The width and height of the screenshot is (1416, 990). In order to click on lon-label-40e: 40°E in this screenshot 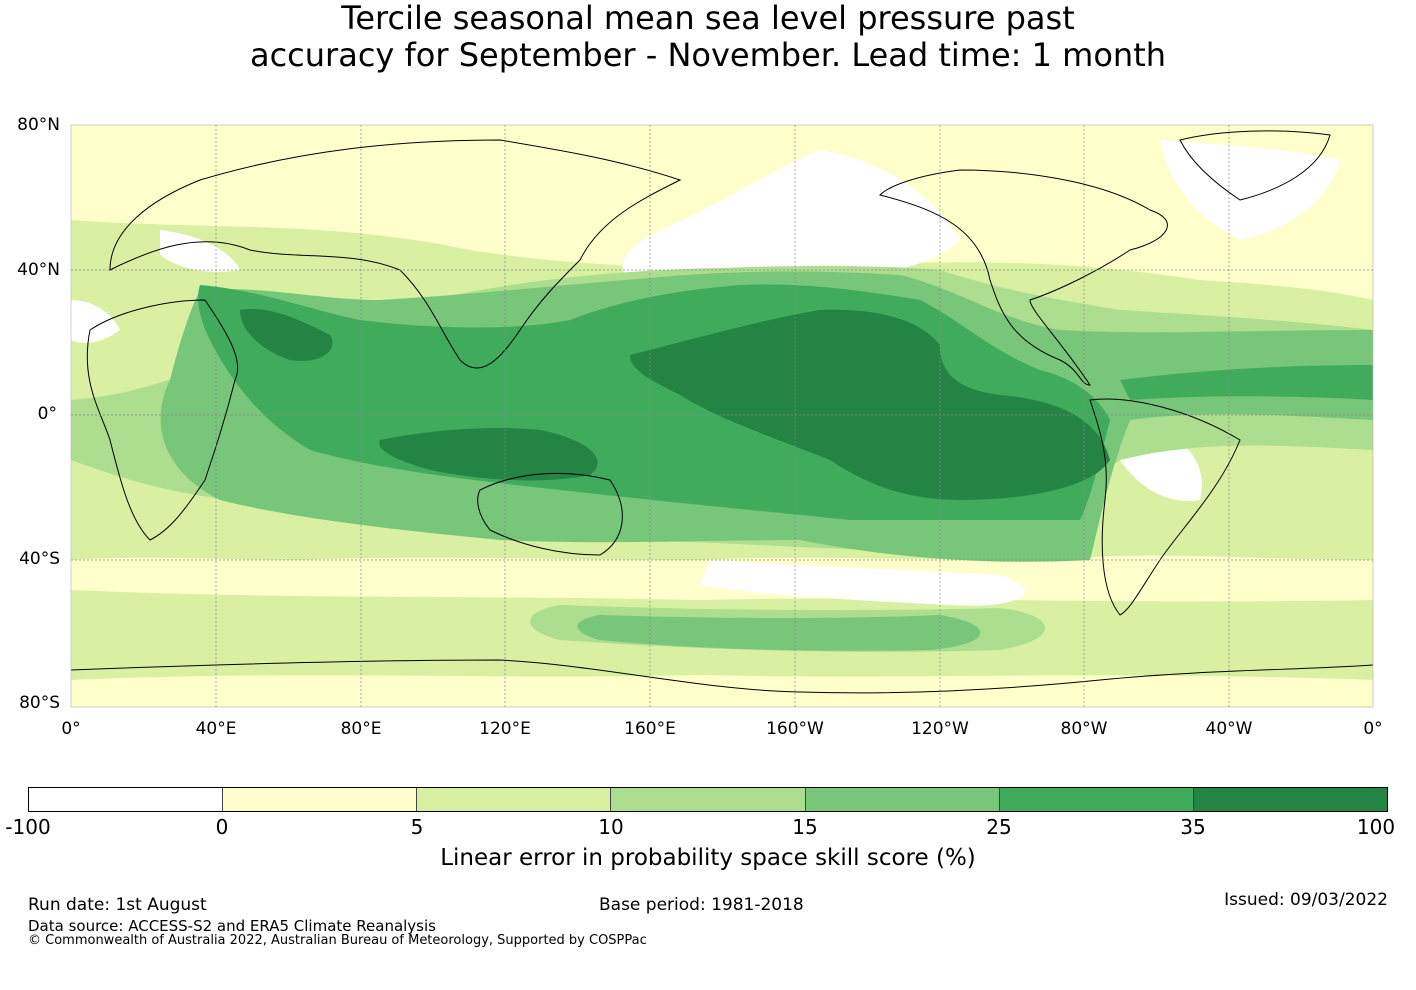, I will do `click(216, 729)`.